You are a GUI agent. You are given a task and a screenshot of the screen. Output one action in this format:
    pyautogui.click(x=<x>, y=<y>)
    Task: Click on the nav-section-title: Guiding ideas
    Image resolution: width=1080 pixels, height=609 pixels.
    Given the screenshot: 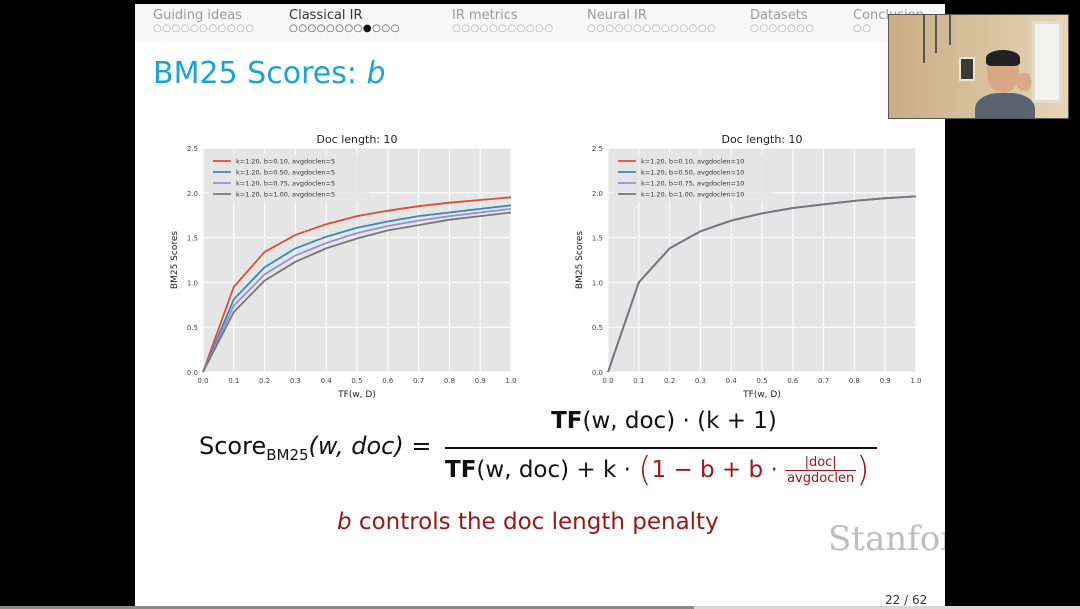 What is the action you would take?
    pyautogui.click(x=198, y=15)
    